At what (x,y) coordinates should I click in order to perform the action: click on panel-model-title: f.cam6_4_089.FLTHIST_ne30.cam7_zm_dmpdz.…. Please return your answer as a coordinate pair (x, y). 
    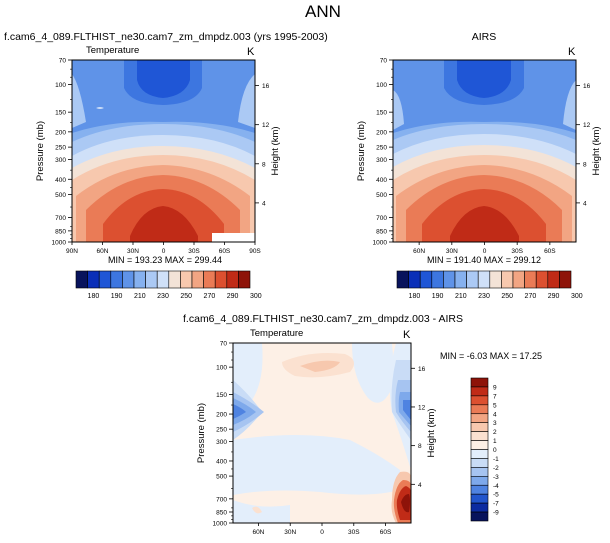
    Looking at the image, I should click on (166, 37).